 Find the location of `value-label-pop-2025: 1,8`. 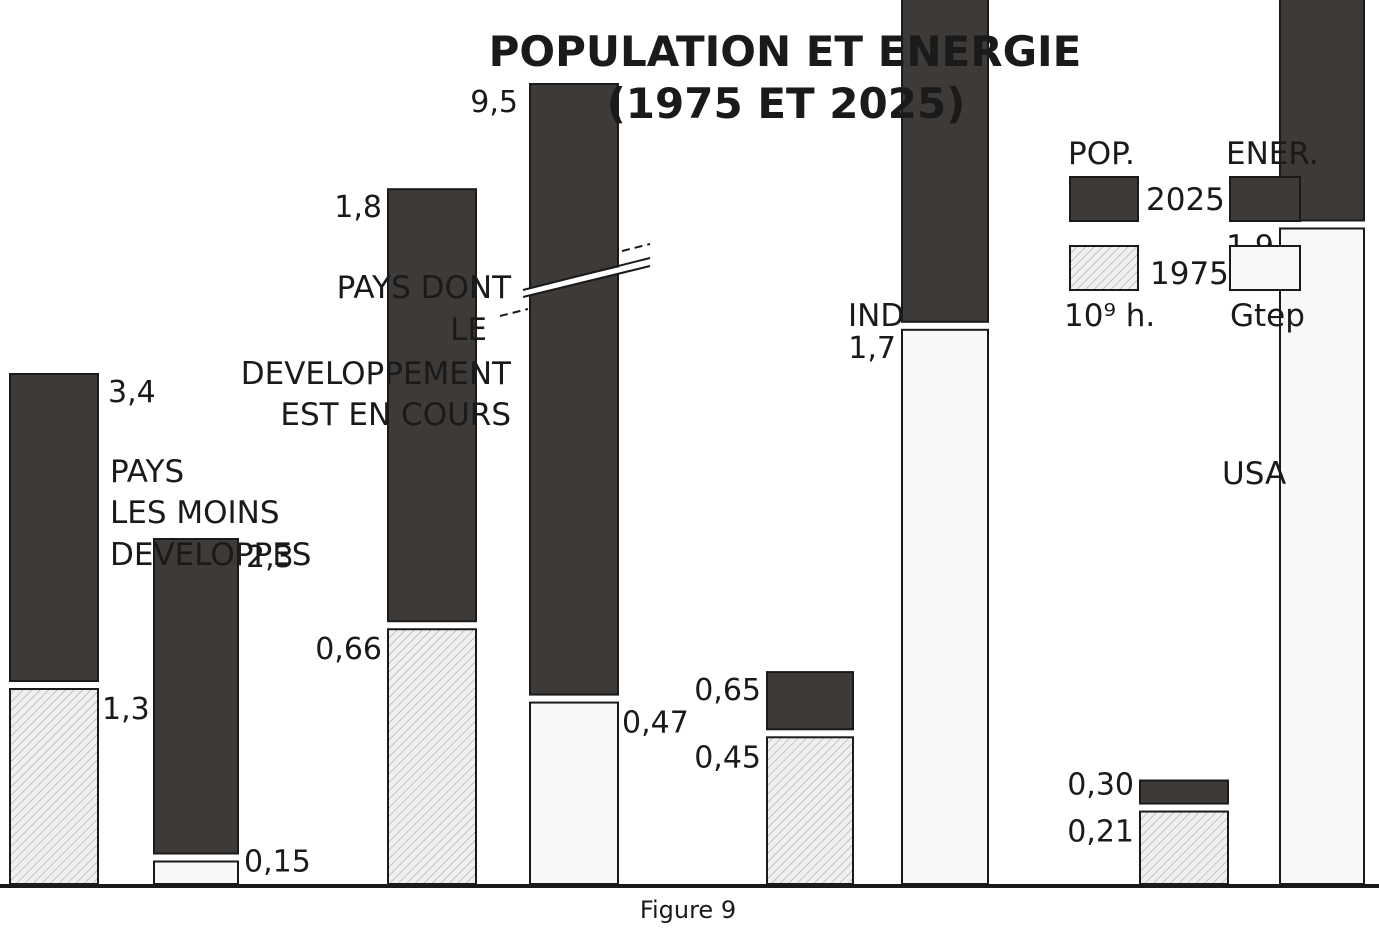

value-label-pop-2025: 1,8 is located at coordinates (358, 207).